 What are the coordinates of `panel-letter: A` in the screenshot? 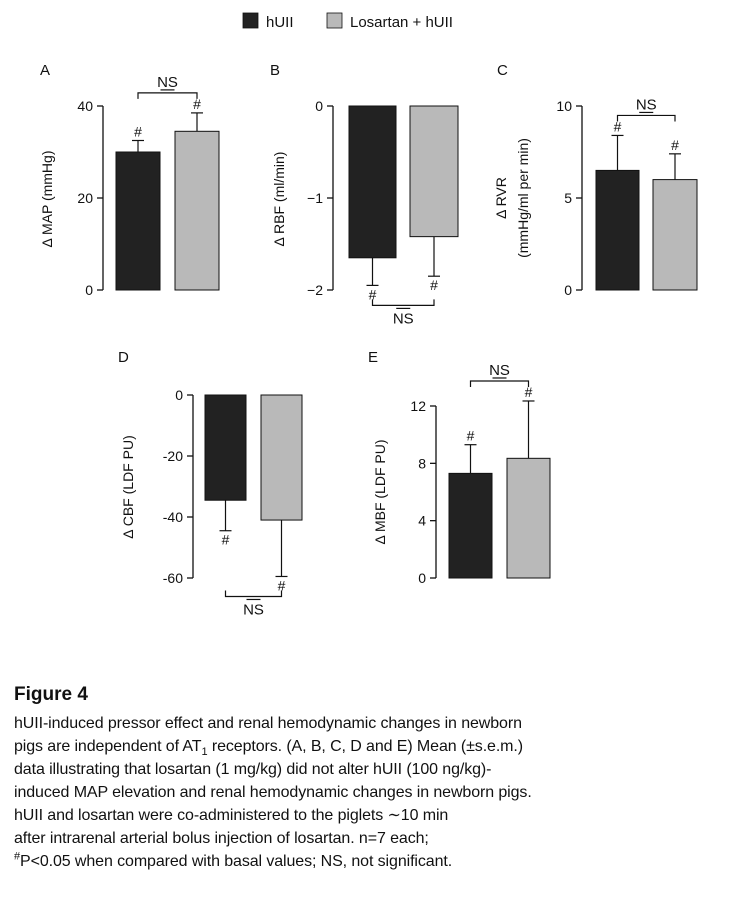 It's located at (45, 70).